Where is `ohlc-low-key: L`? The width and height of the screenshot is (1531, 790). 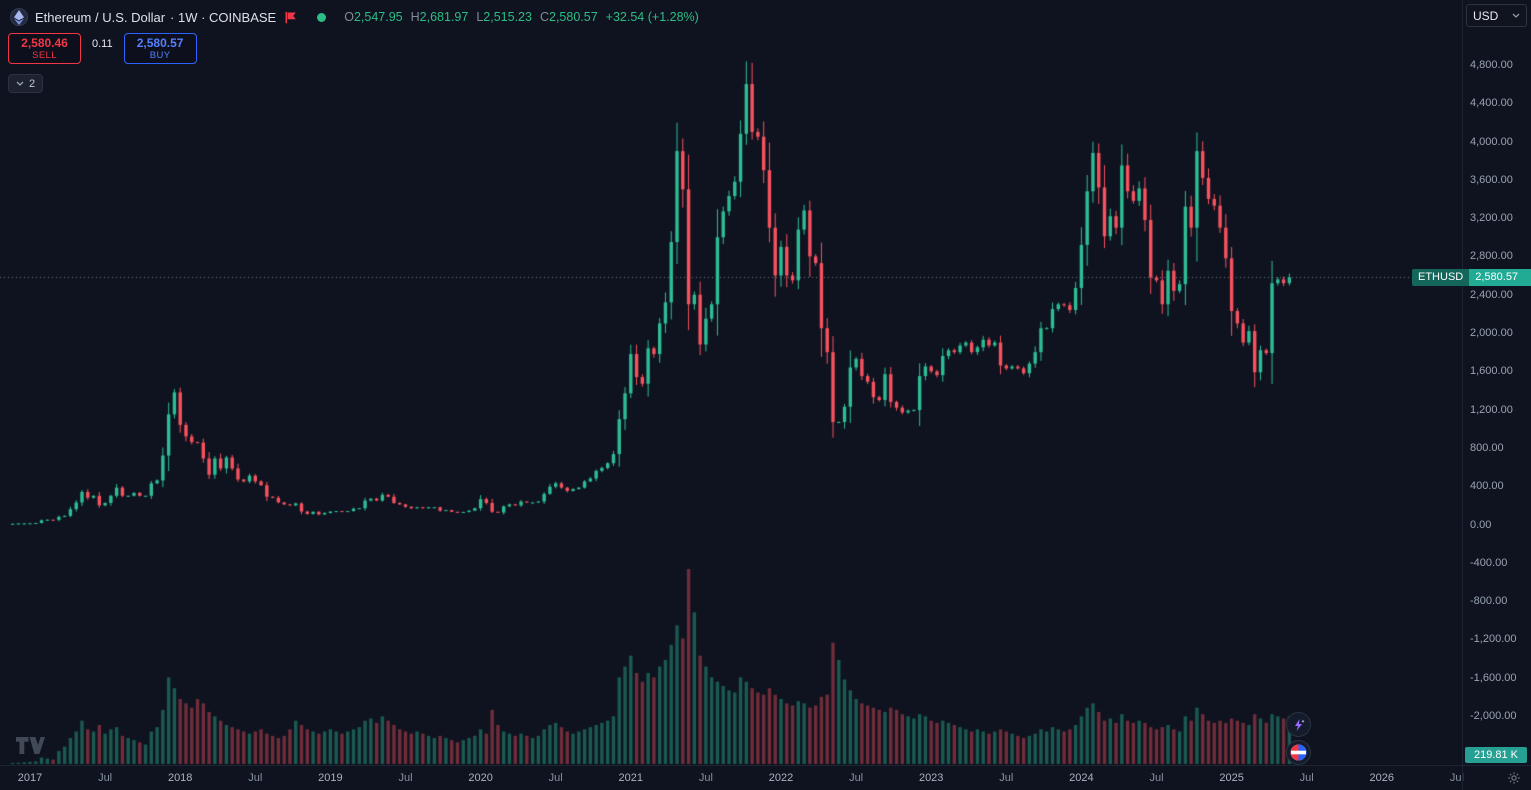
ohlc-low-key: L is located at coordinates (480, 17).